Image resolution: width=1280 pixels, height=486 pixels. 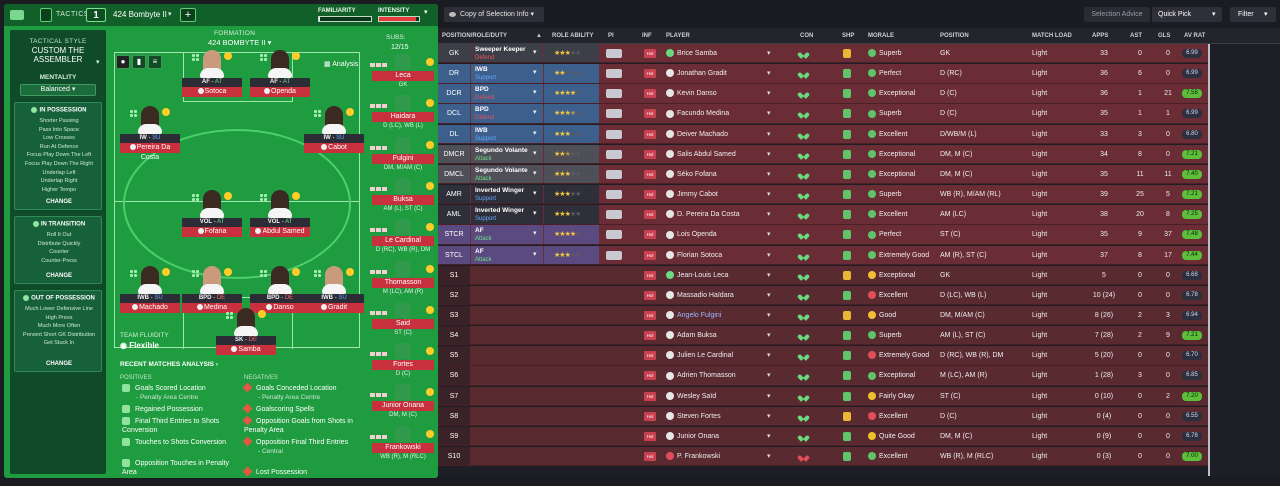 I want to click on column-header: MATCH LOAD, so click(x=1052, y=36).